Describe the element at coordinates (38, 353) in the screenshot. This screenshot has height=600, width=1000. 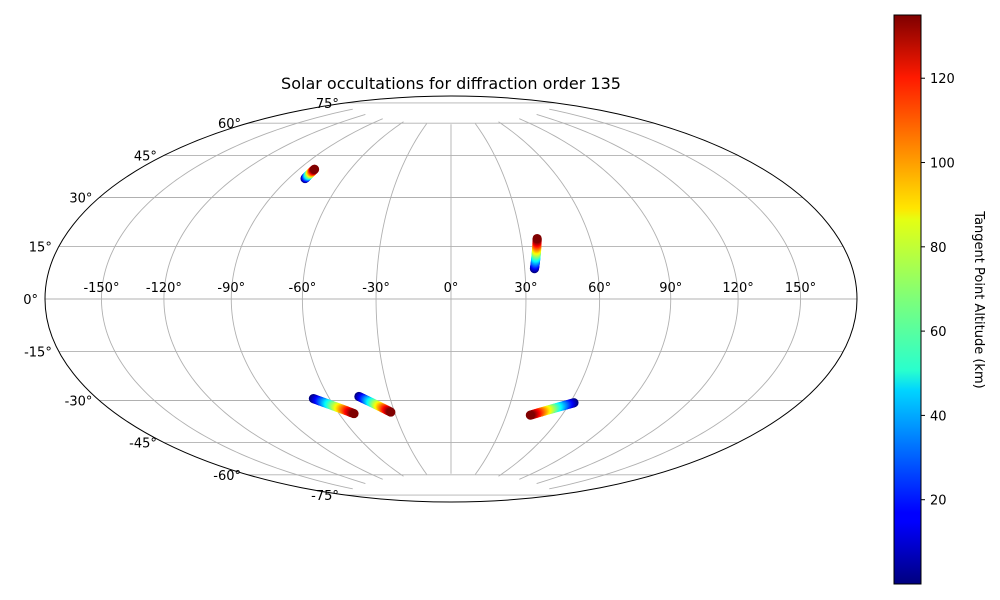
I see `lat-tick-label: -15°` at that location.